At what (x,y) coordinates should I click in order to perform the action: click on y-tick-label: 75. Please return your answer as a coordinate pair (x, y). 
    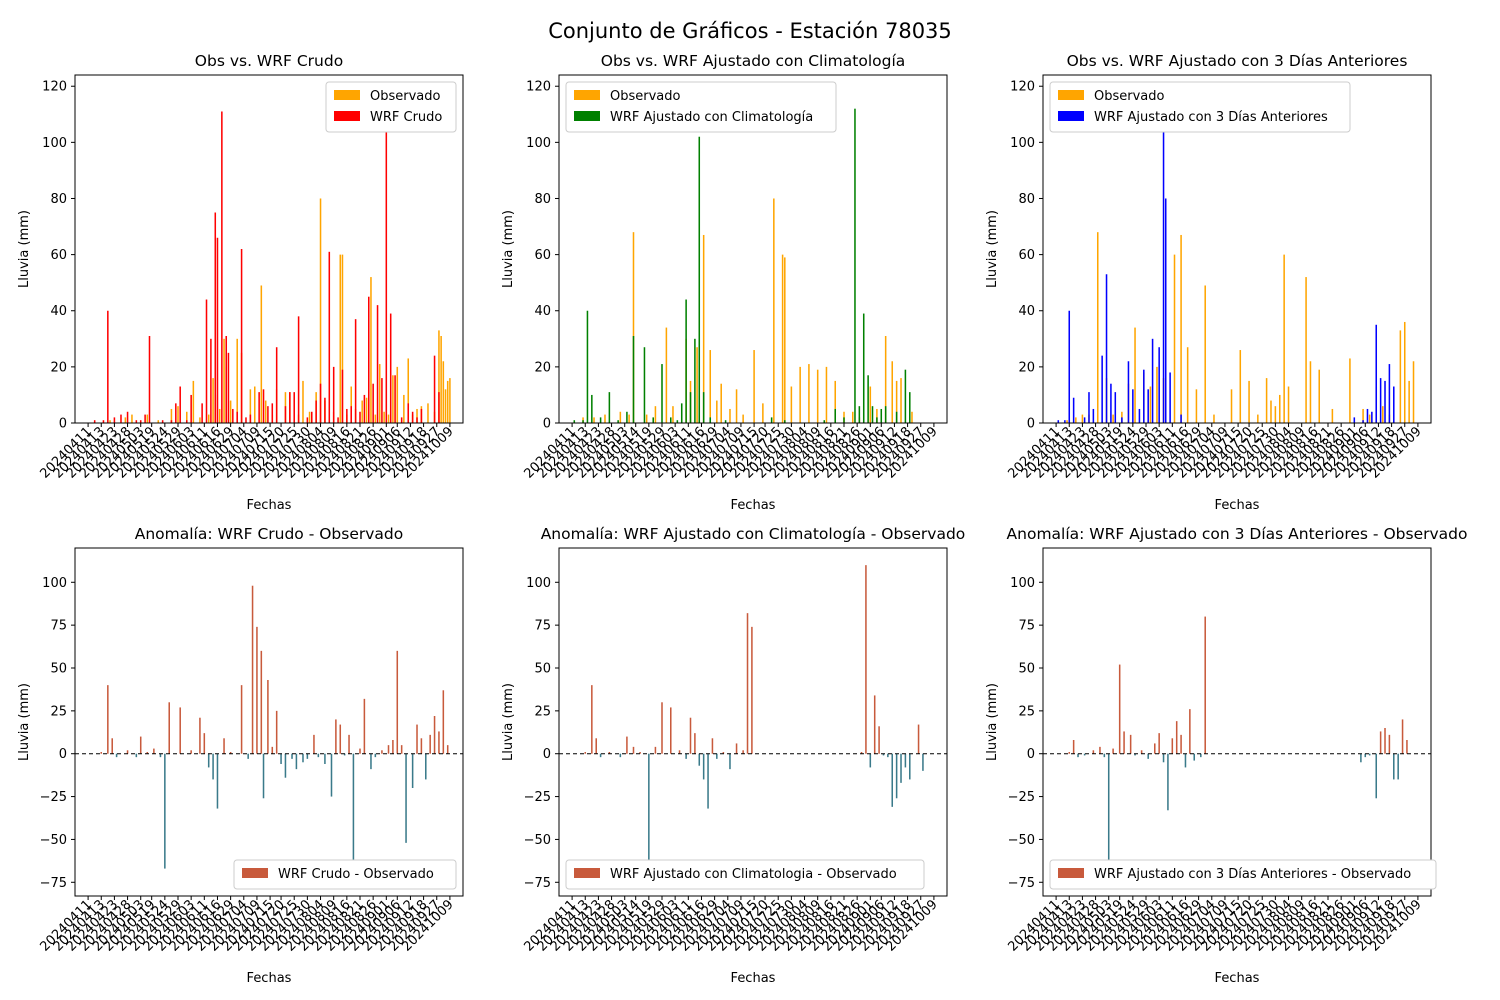
    Looking at the image, I should click on (58, 626).